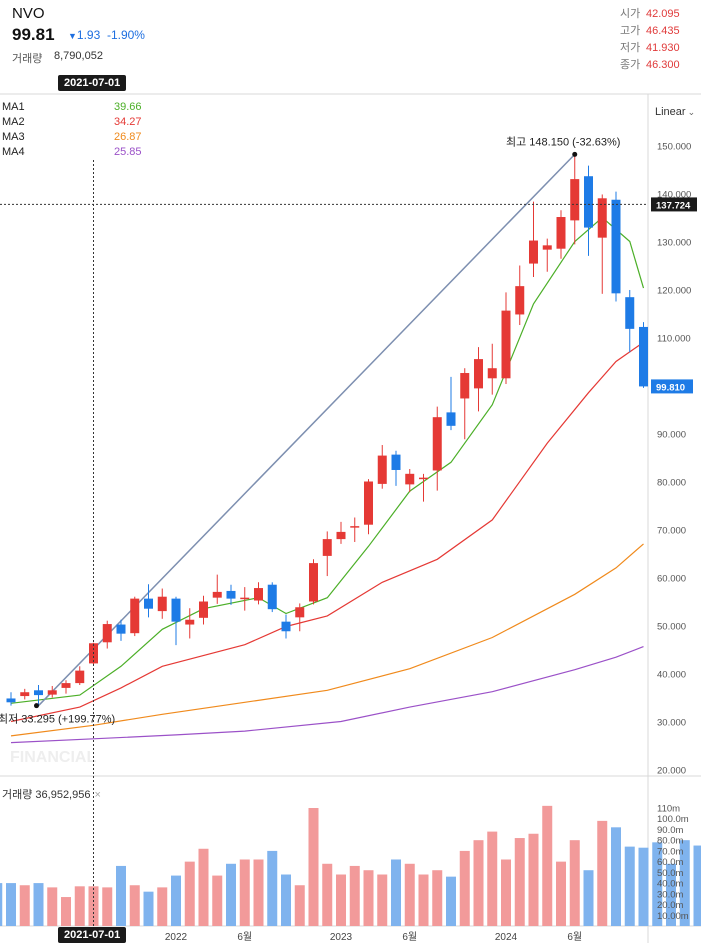 This screenshot has width=701, height=943. I want to click on close-icon: ×, so click(97, 795).